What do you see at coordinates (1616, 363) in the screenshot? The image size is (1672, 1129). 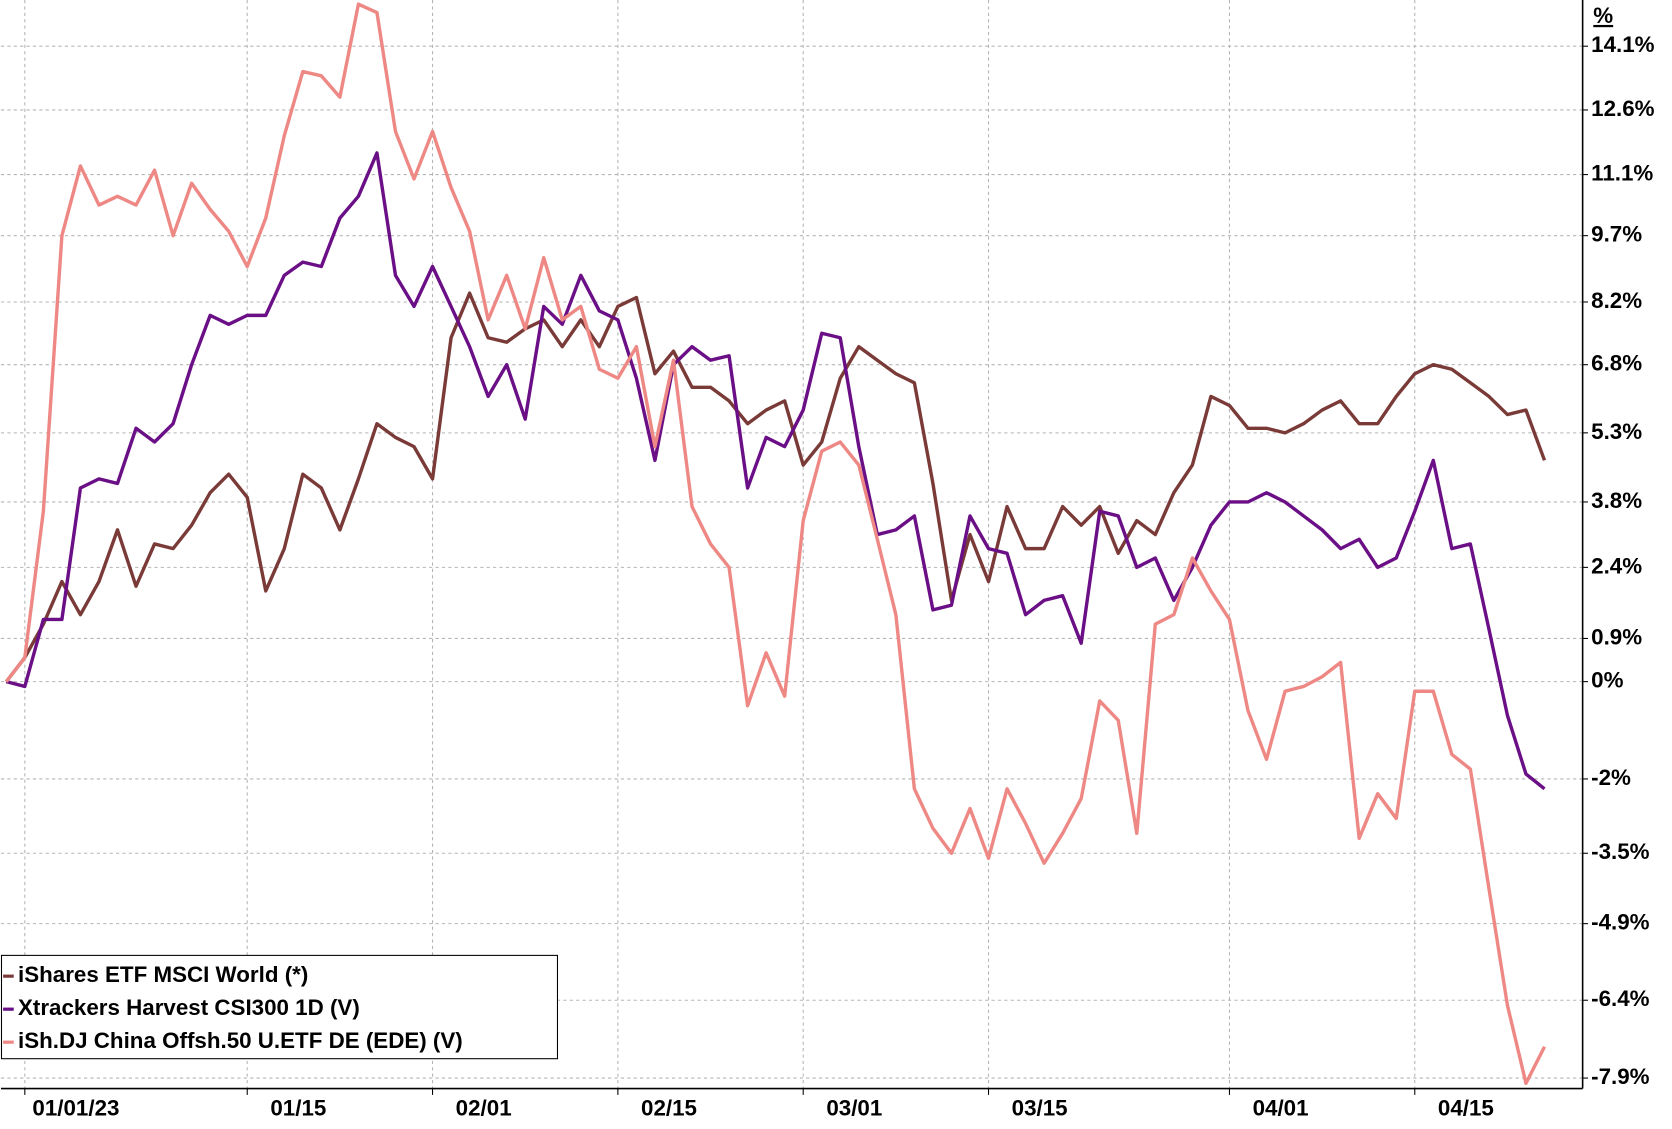 I see `y-tick-label: 6.8%` at bounding box center [1616, 363].